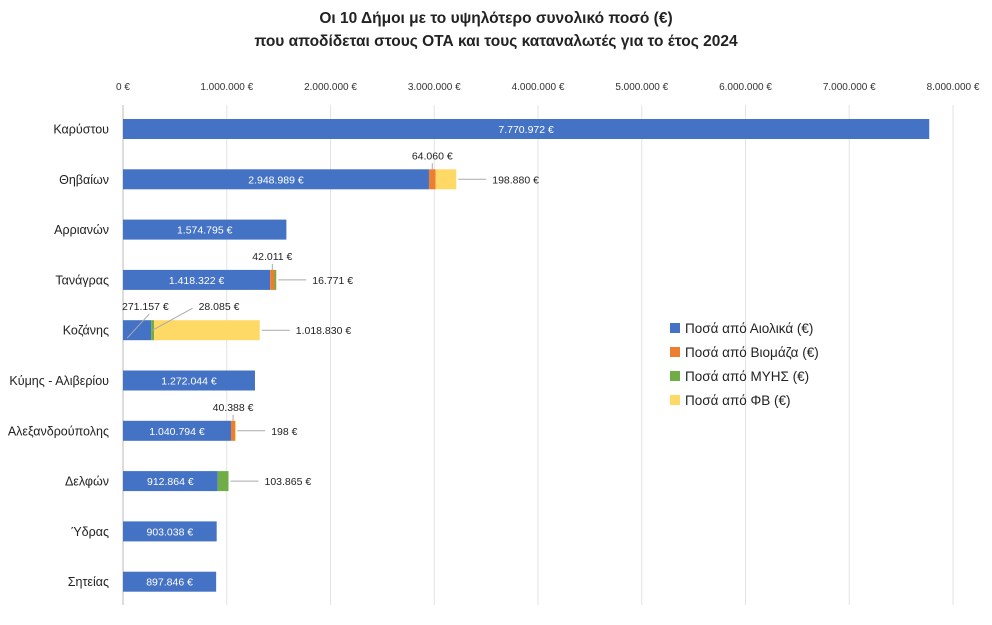  What do you see at coordinates (81, 130) in the screenshot?
I see `category-label: Καρύστου` at bounding box center [81, 130].